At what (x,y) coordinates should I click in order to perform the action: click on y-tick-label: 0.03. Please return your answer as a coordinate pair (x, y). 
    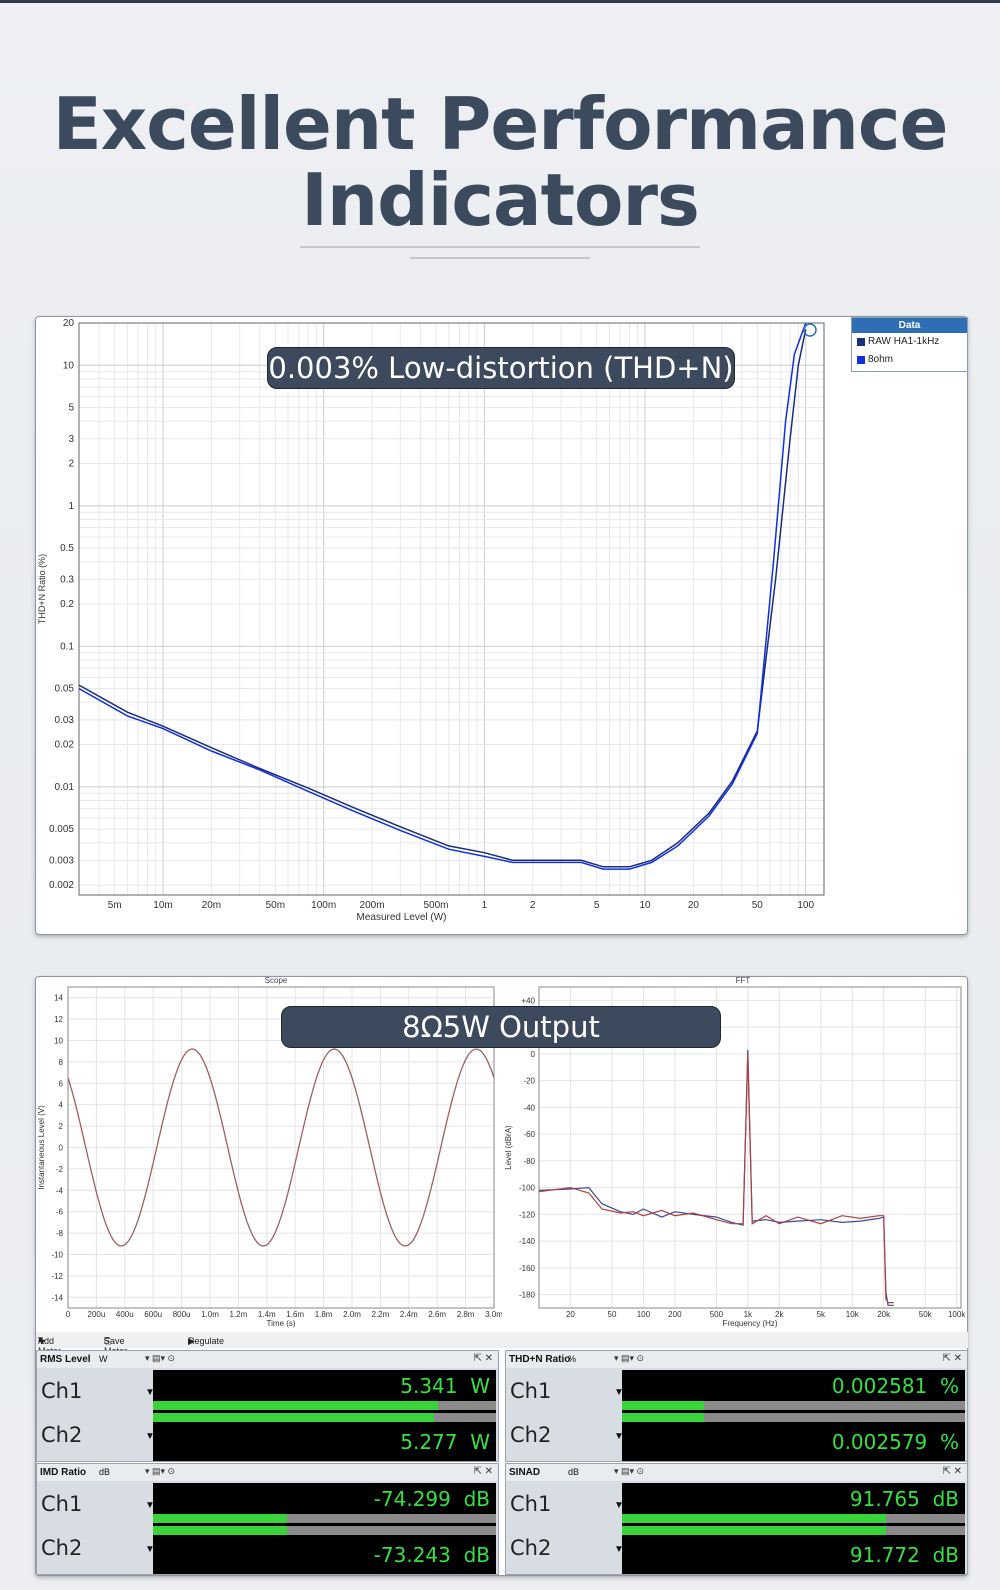
    Looking at the image, I should click on (65, 720).